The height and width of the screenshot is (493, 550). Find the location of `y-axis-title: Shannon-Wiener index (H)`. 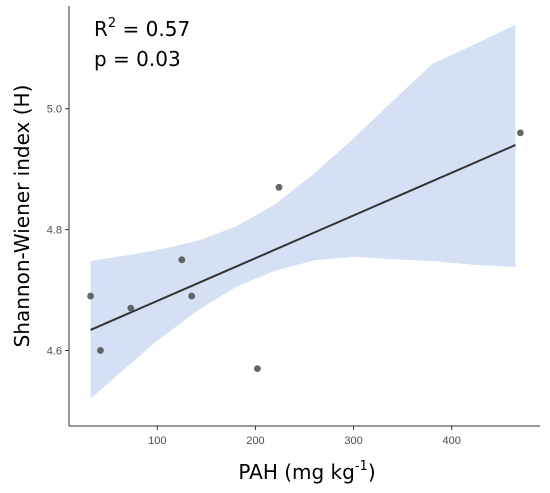

y-axis-title: Shannon-Wiener index (H) is located at coordinates (22, 216).